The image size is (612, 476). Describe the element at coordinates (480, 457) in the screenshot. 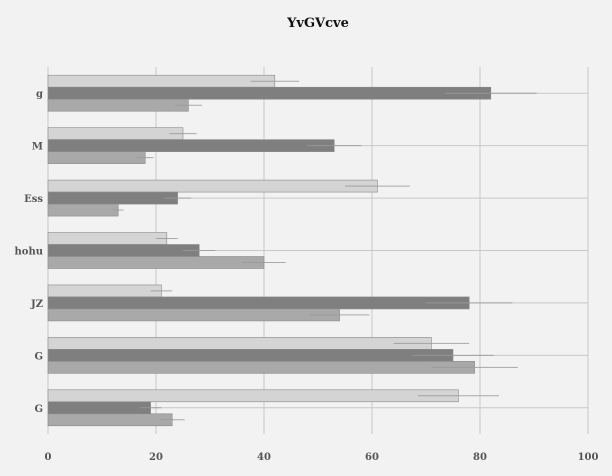

I see `x-tick-label: 80` at that location.